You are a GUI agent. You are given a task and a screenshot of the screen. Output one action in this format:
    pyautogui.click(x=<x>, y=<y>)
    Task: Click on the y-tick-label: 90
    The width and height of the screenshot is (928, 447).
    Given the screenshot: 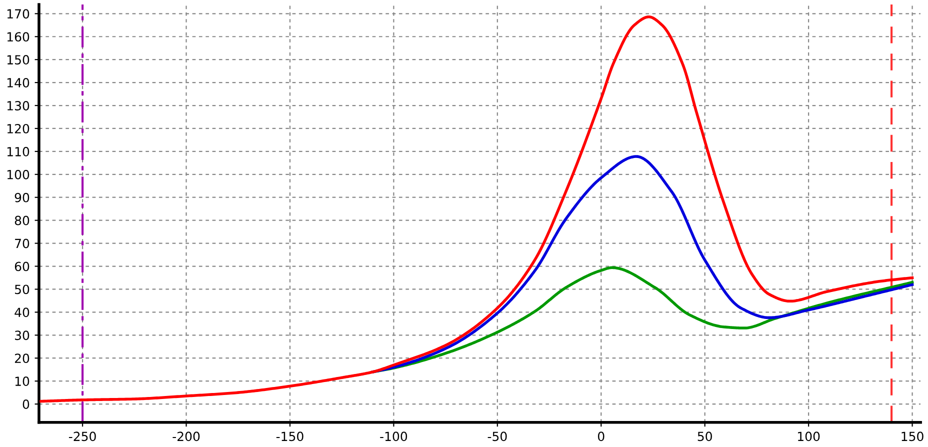 What is the action you would take?
    pyautogui.click(x=22, y=197)
    